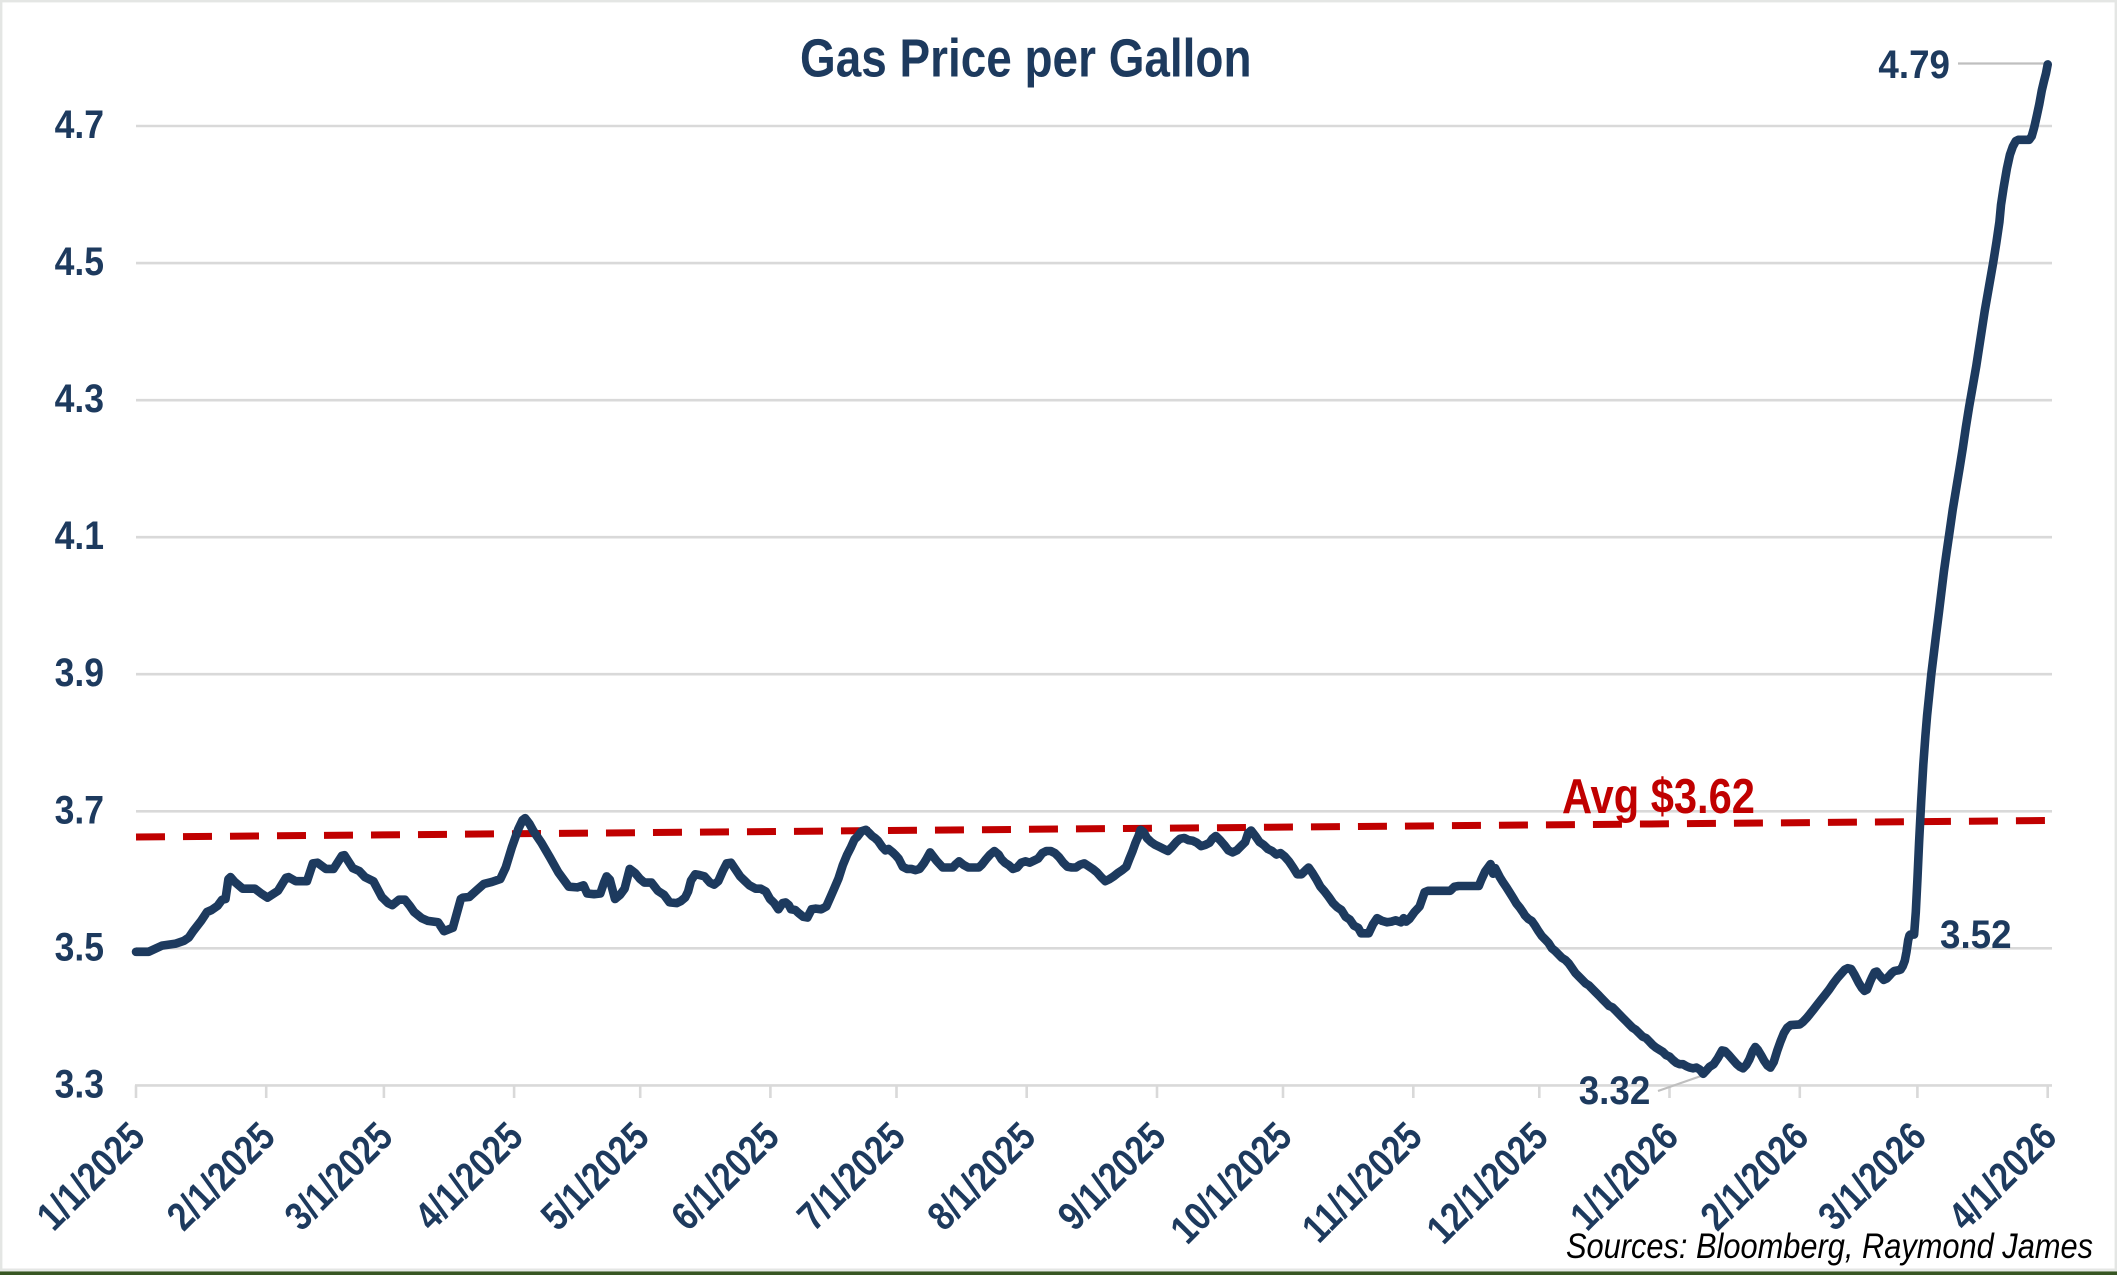  Describe the element at coordinates (79, 947) in the screenshot. I see `svg-text: 3.5` at that location.